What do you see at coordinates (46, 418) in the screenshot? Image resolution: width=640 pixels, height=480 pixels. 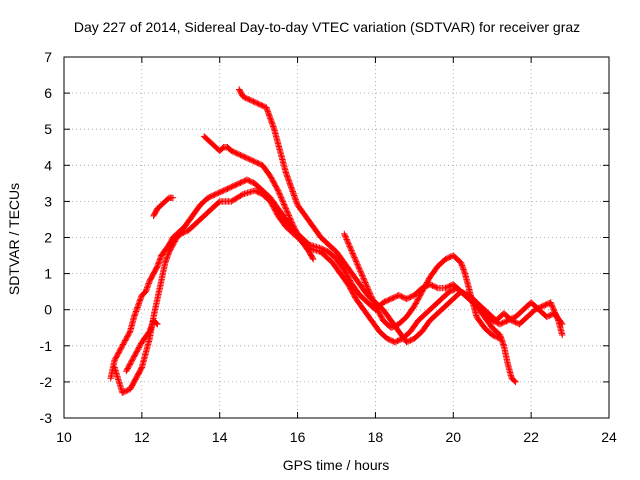 I see `y-tick-label: -3` at bounding box center [46, 418].